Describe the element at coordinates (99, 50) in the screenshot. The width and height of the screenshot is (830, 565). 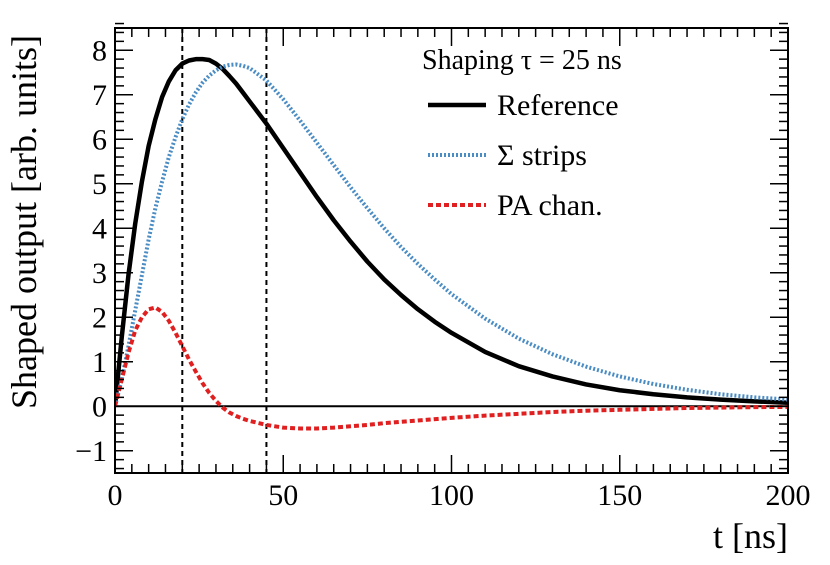
I see `y-tick-label: 8` at that location.